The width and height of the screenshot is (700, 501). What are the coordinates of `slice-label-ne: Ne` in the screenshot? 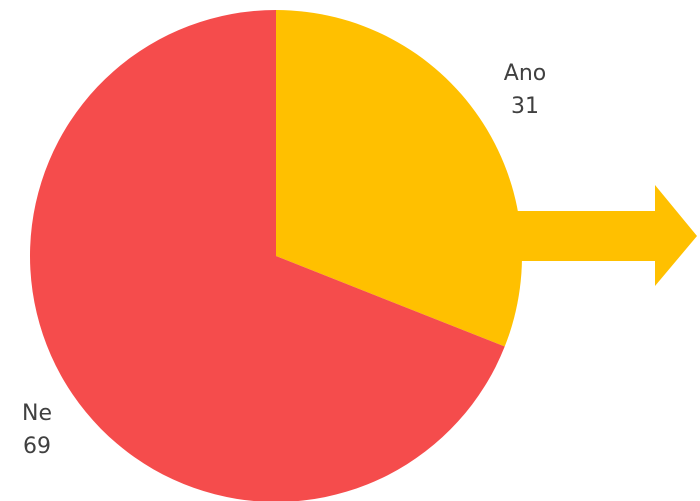 It's located at (37, 413).